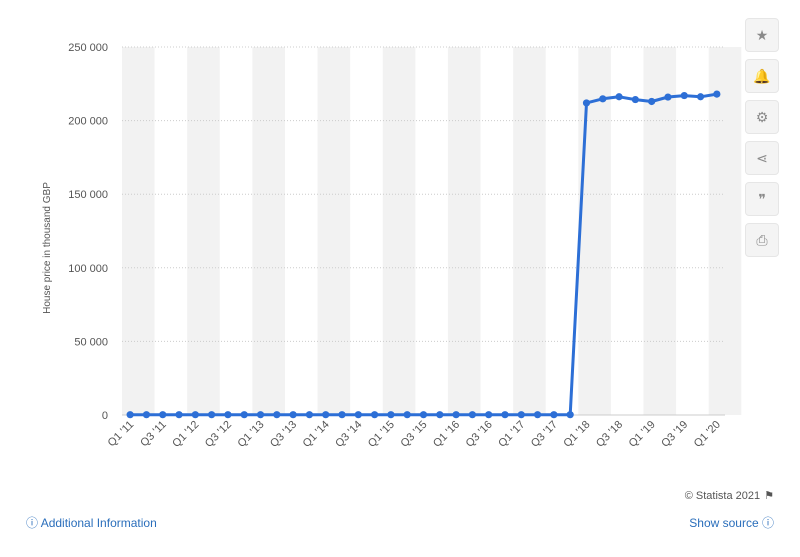 Image resolution: width=800 pixels, height=557 pixels. Describe the element at coordinates (446, 434) in the screenshot. I see `x-tick-label: Q1 '16` at that location.